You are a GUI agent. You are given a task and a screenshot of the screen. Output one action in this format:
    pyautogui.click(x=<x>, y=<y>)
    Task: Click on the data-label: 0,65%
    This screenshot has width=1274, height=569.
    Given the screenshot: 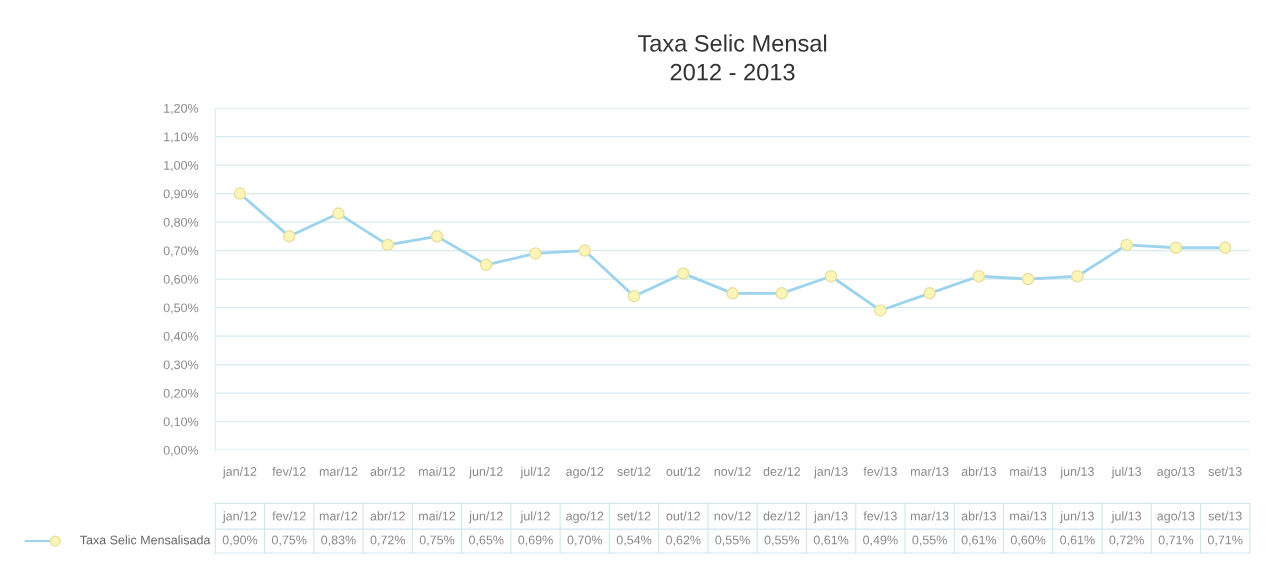 What is the action you would take?
    pyautogui.click(x=486, y=540)
    